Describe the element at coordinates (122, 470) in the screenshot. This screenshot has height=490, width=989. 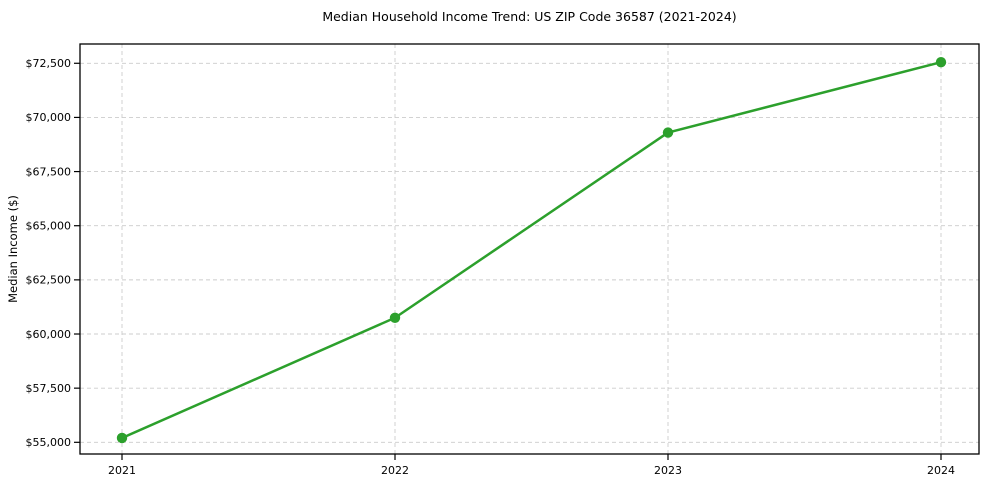
I see `x-tick-label: 2021` at that location.